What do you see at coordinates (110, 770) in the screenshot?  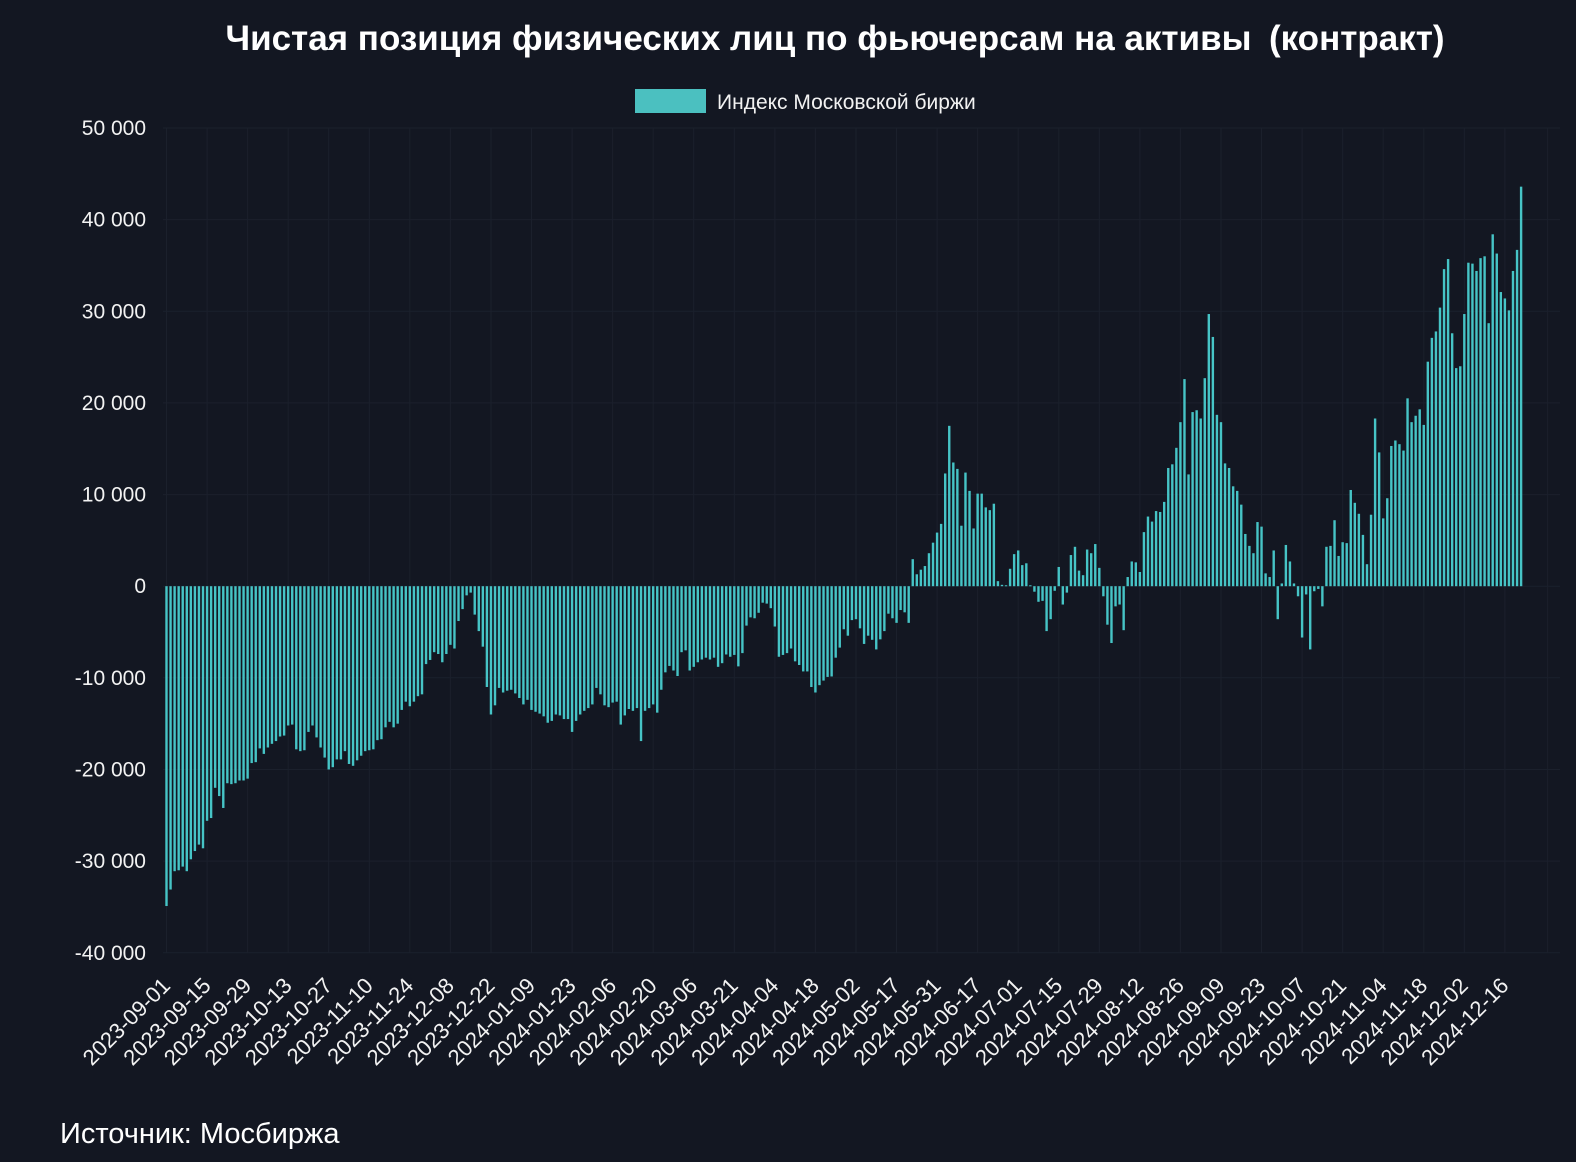 I see `svg-text: -20 000` at bounding box center [110, 770].